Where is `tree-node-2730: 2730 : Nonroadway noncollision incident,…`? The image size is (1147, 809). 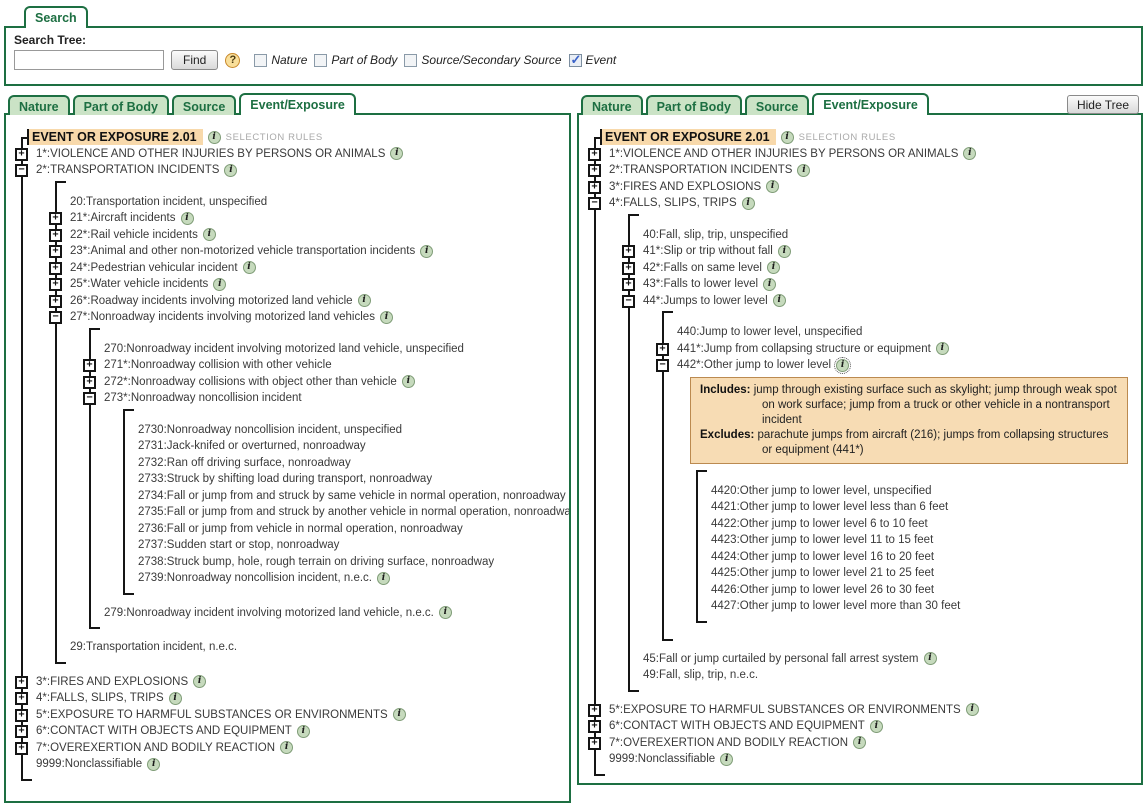
tree-node-2730: 2730 : Nonroadway noncollision incident,… is located at coordinates (344, 430).